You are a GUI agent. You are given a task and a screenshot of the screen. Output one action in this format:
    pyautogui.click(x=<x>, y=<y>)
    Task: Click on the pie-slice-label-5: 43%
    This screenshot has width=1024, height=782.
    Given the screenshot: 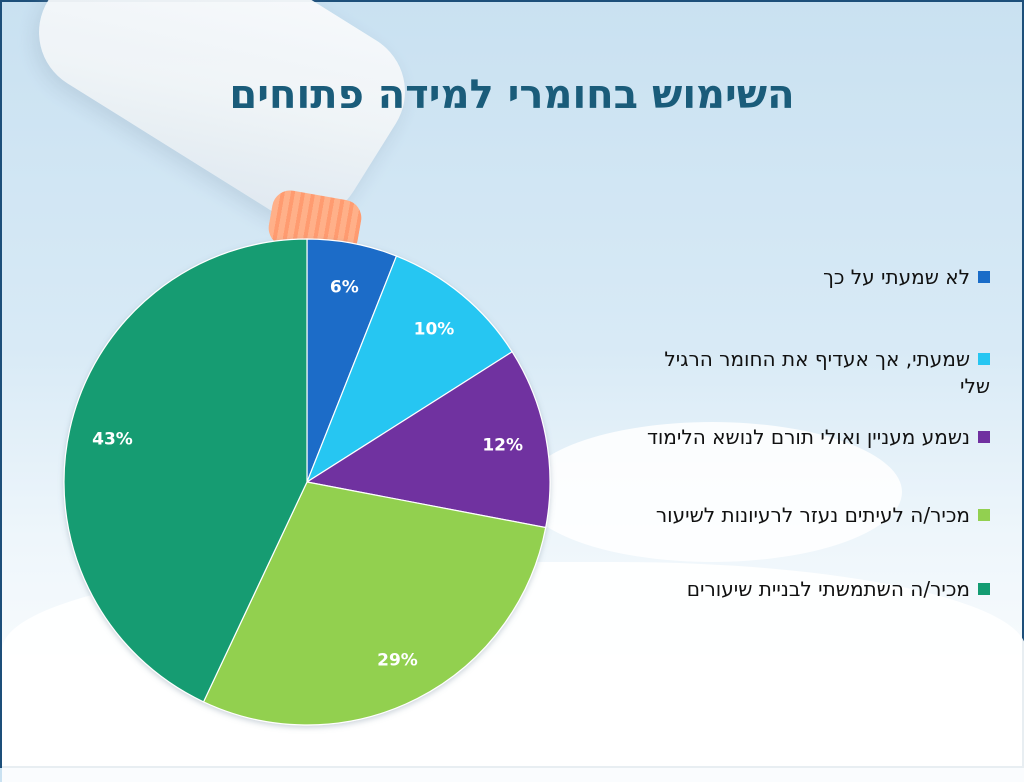 What is the action you would take?
    pyautogui.click(x=112, y=440)
    